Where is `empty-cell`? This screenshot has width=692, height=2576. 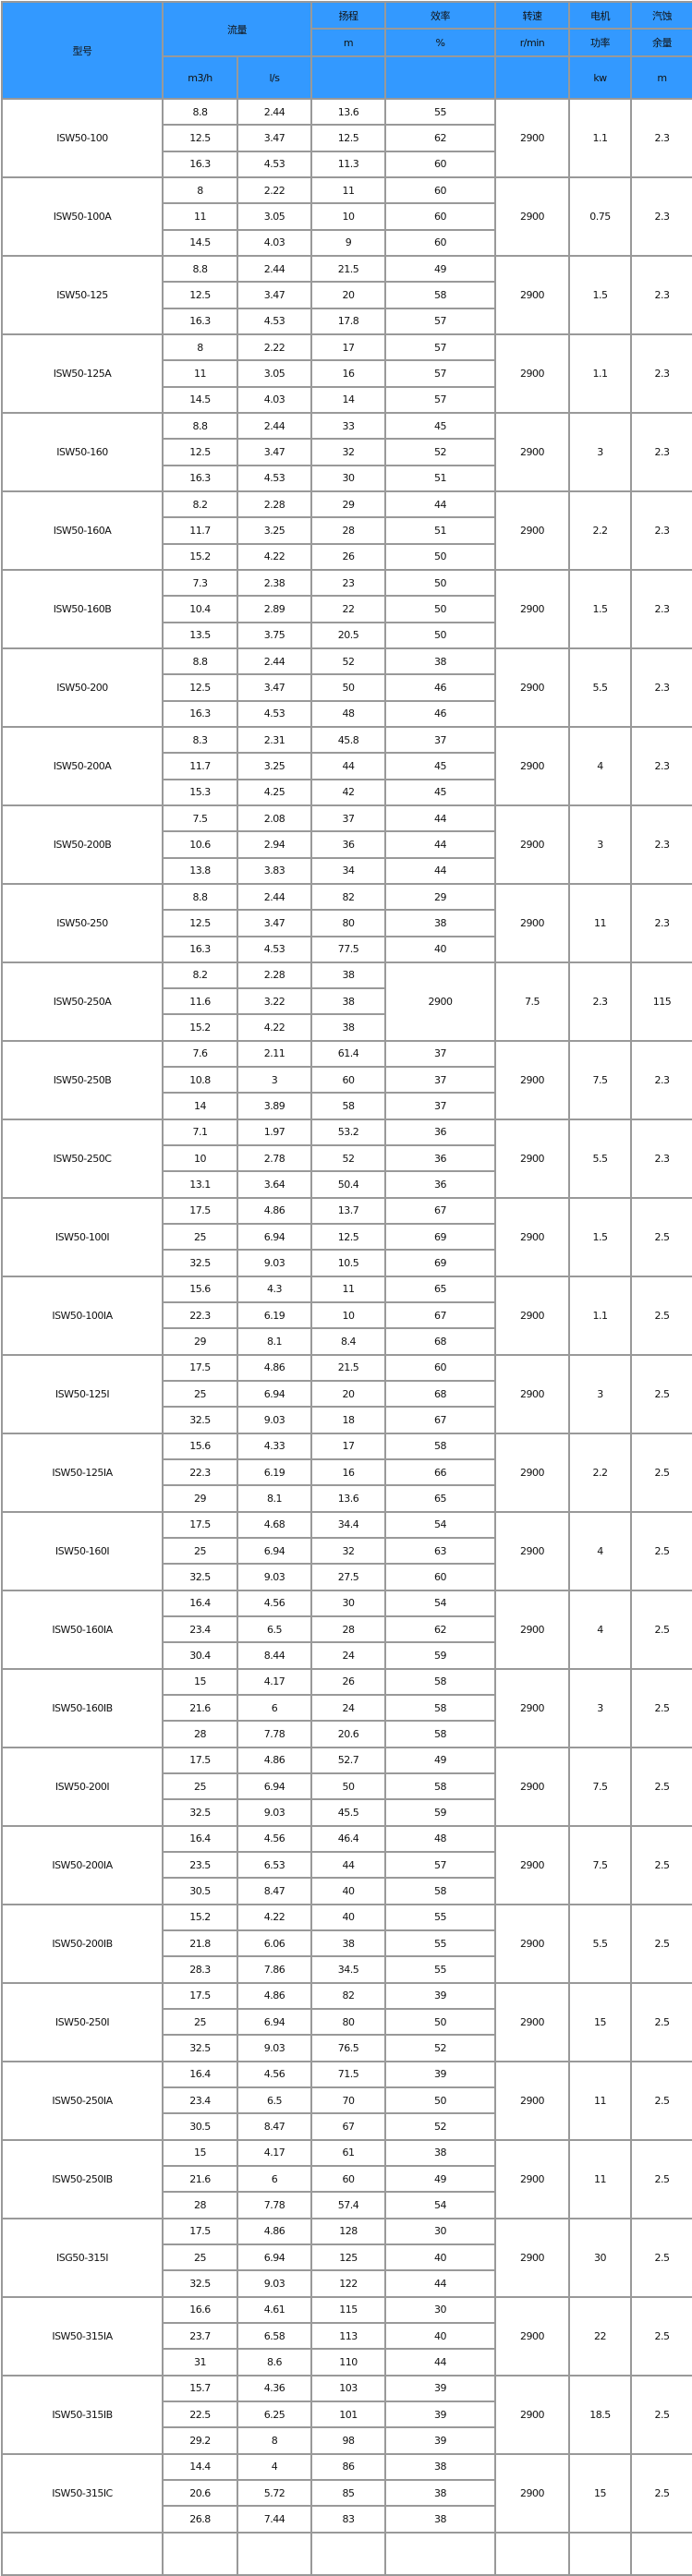 empty-cell is located at coordinates (82, 2553).